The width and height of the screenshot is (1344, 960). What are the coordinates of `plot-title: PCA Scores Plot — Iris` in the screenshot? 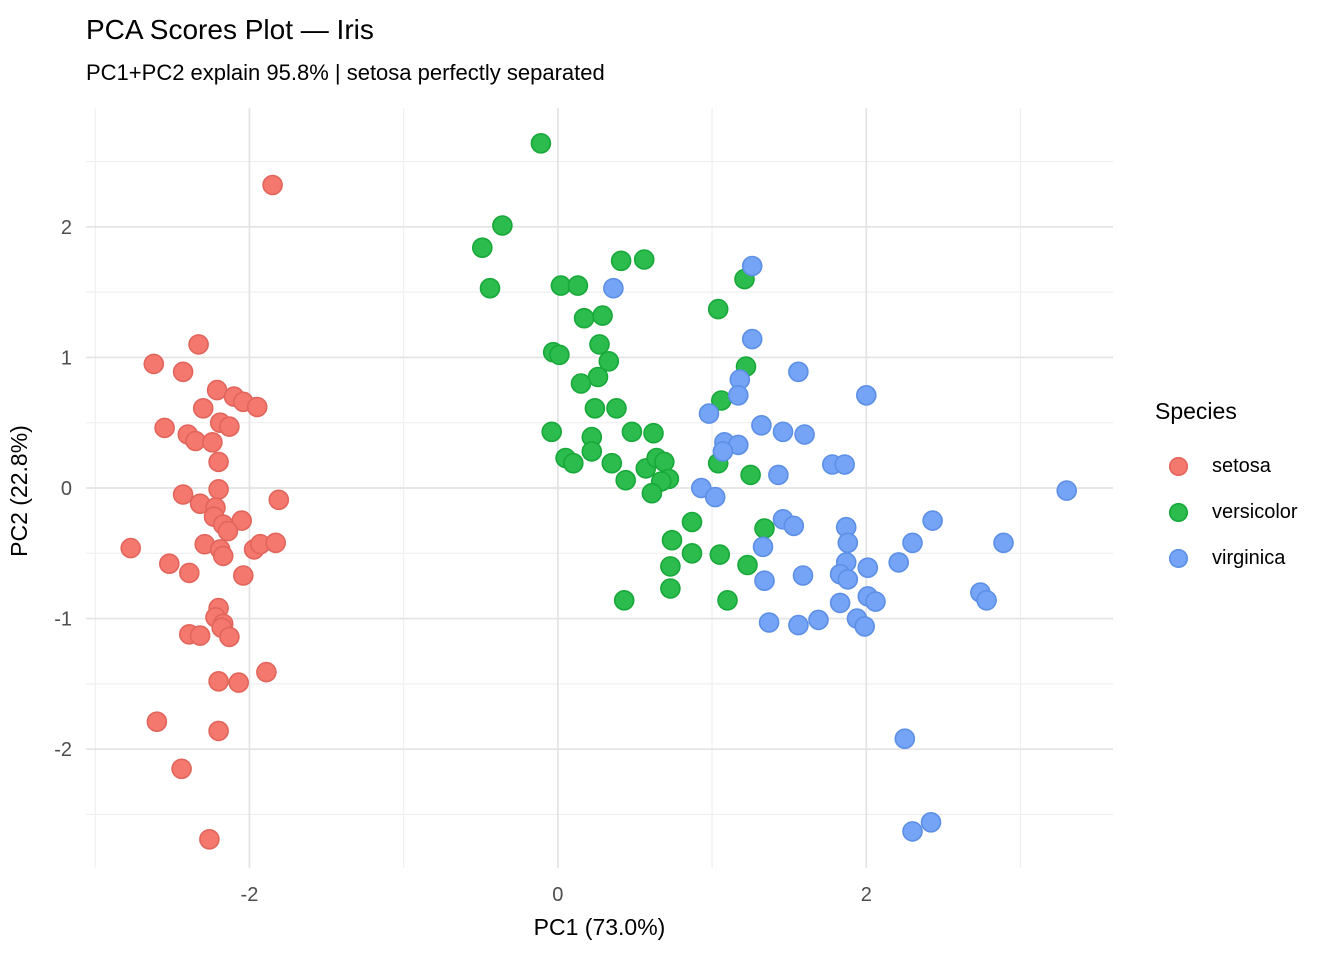 It's located at (230, 29).